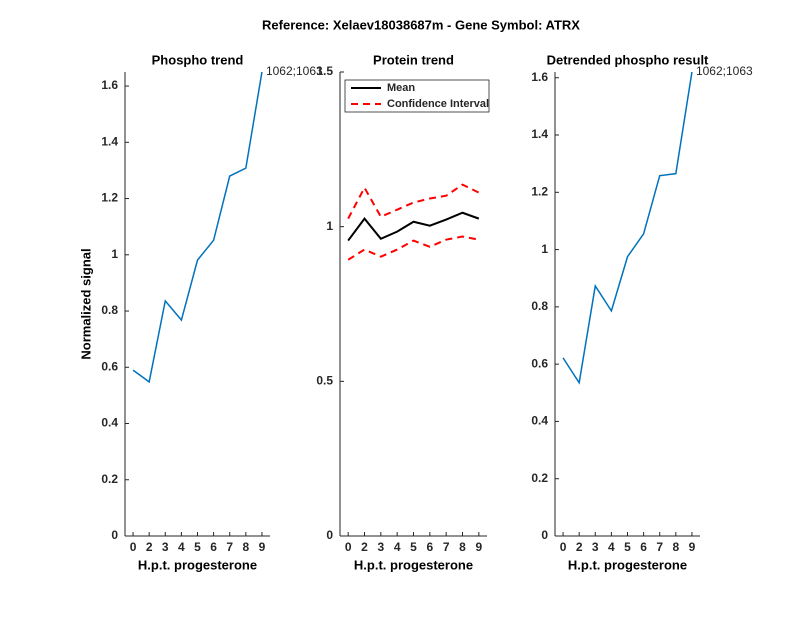 This screenshot has height=618, width=800. Describe the element at coordinates (628, 59) in the screenshot. I see `panel-title: Detrended phospho result` at that location.